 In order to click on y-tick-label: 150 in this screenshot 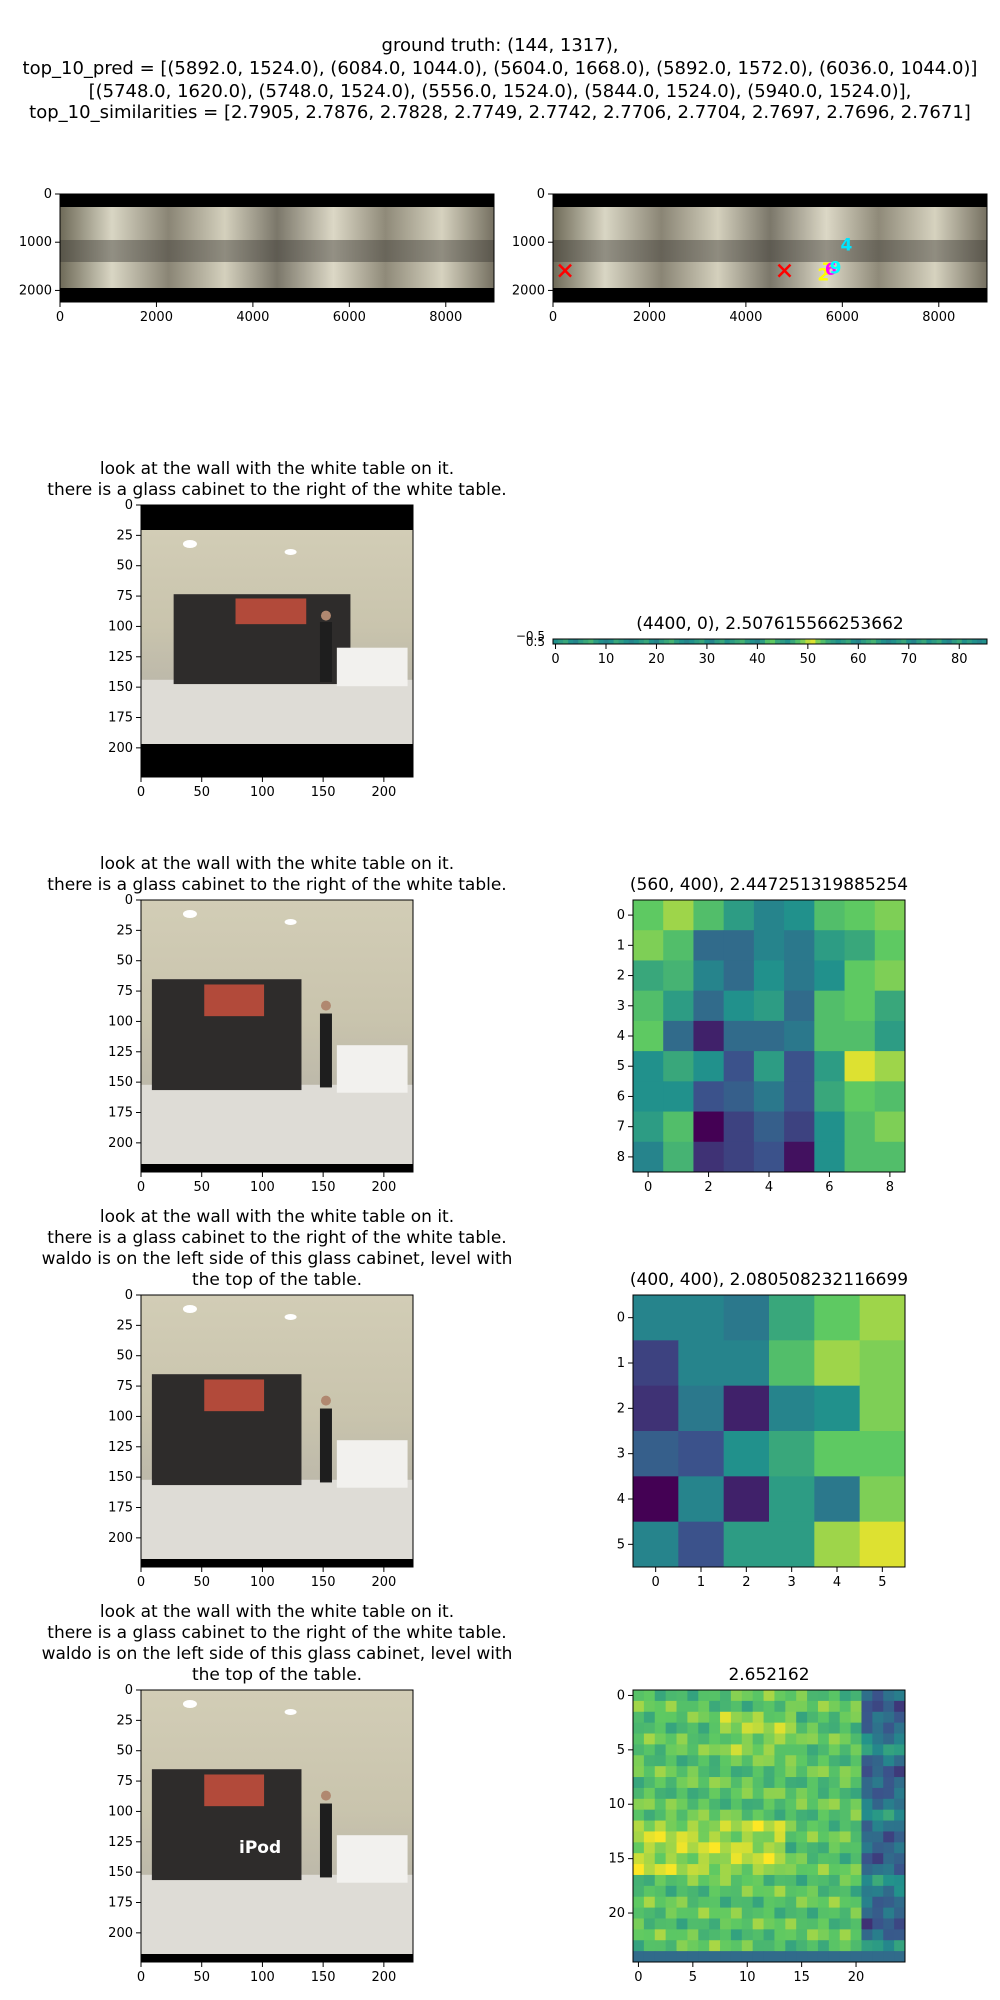, I will do `click(120, 1082)`.